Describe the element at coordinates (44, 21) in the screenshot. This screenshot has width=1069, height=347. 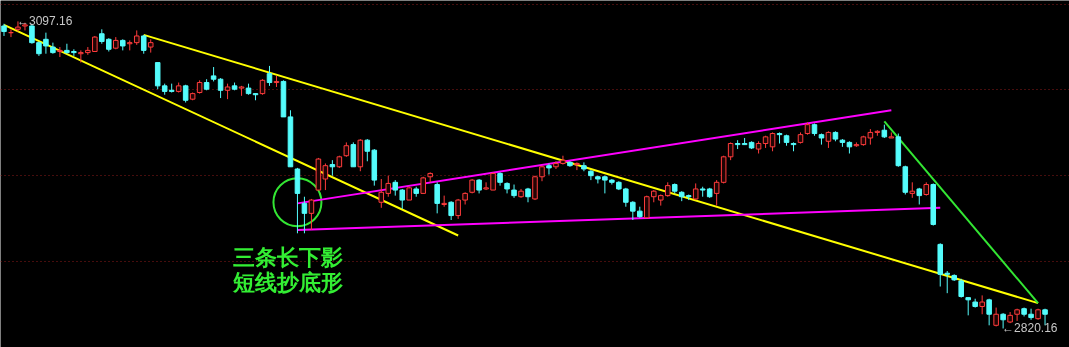
I see `annotation: ←3097.16` at that location.